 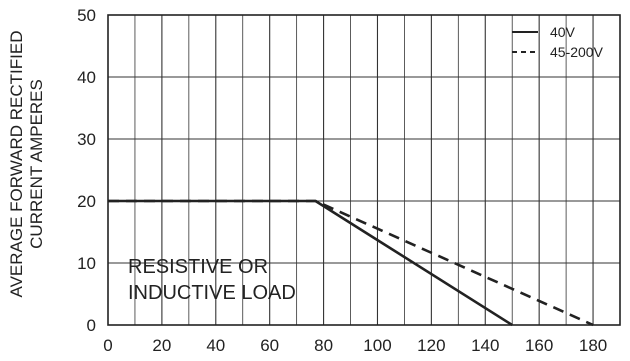 What do you see at coordinates (91, 325) in the screenshot?
I see `y-tick-label: 0` at bounding box center [91, 325].